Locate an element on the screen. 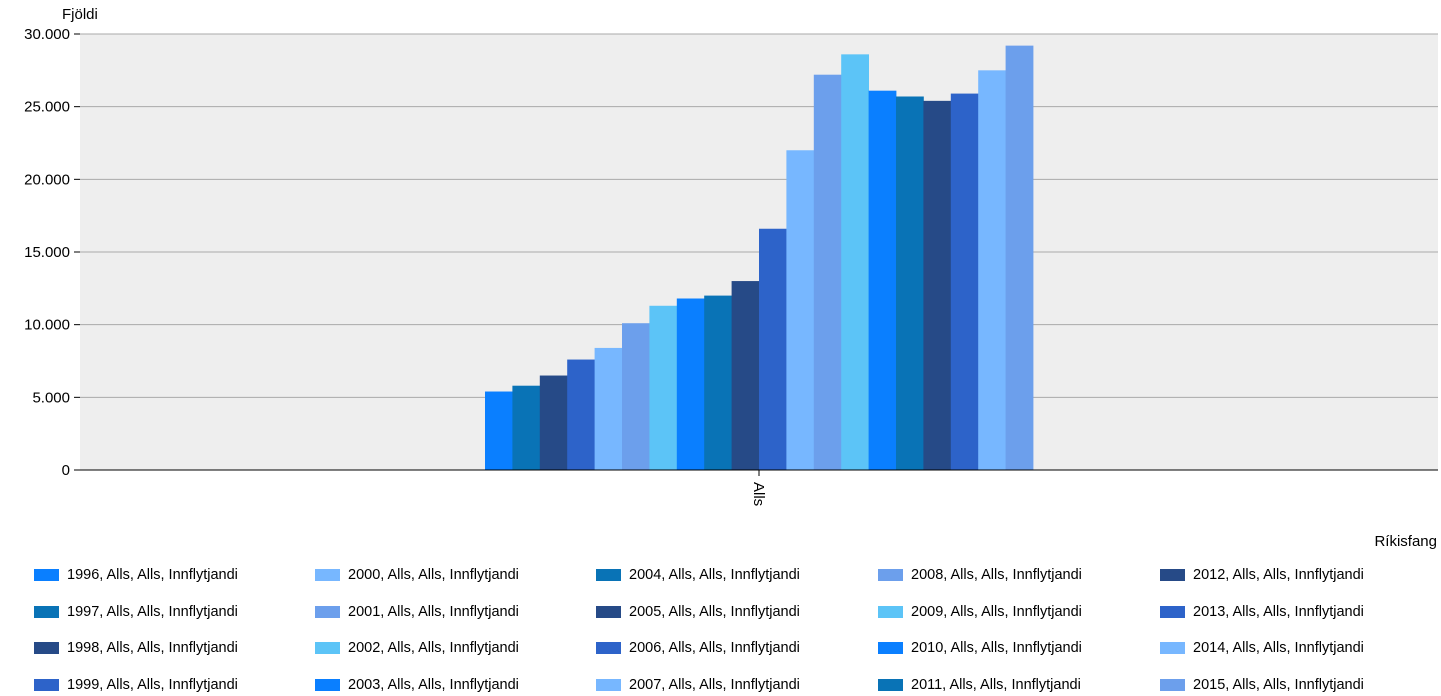 The height and width of the screenshot is (696, 1441). legend-label: 2011, Alls, Alls, Innflytjandi is located at coordinates (996, 685).